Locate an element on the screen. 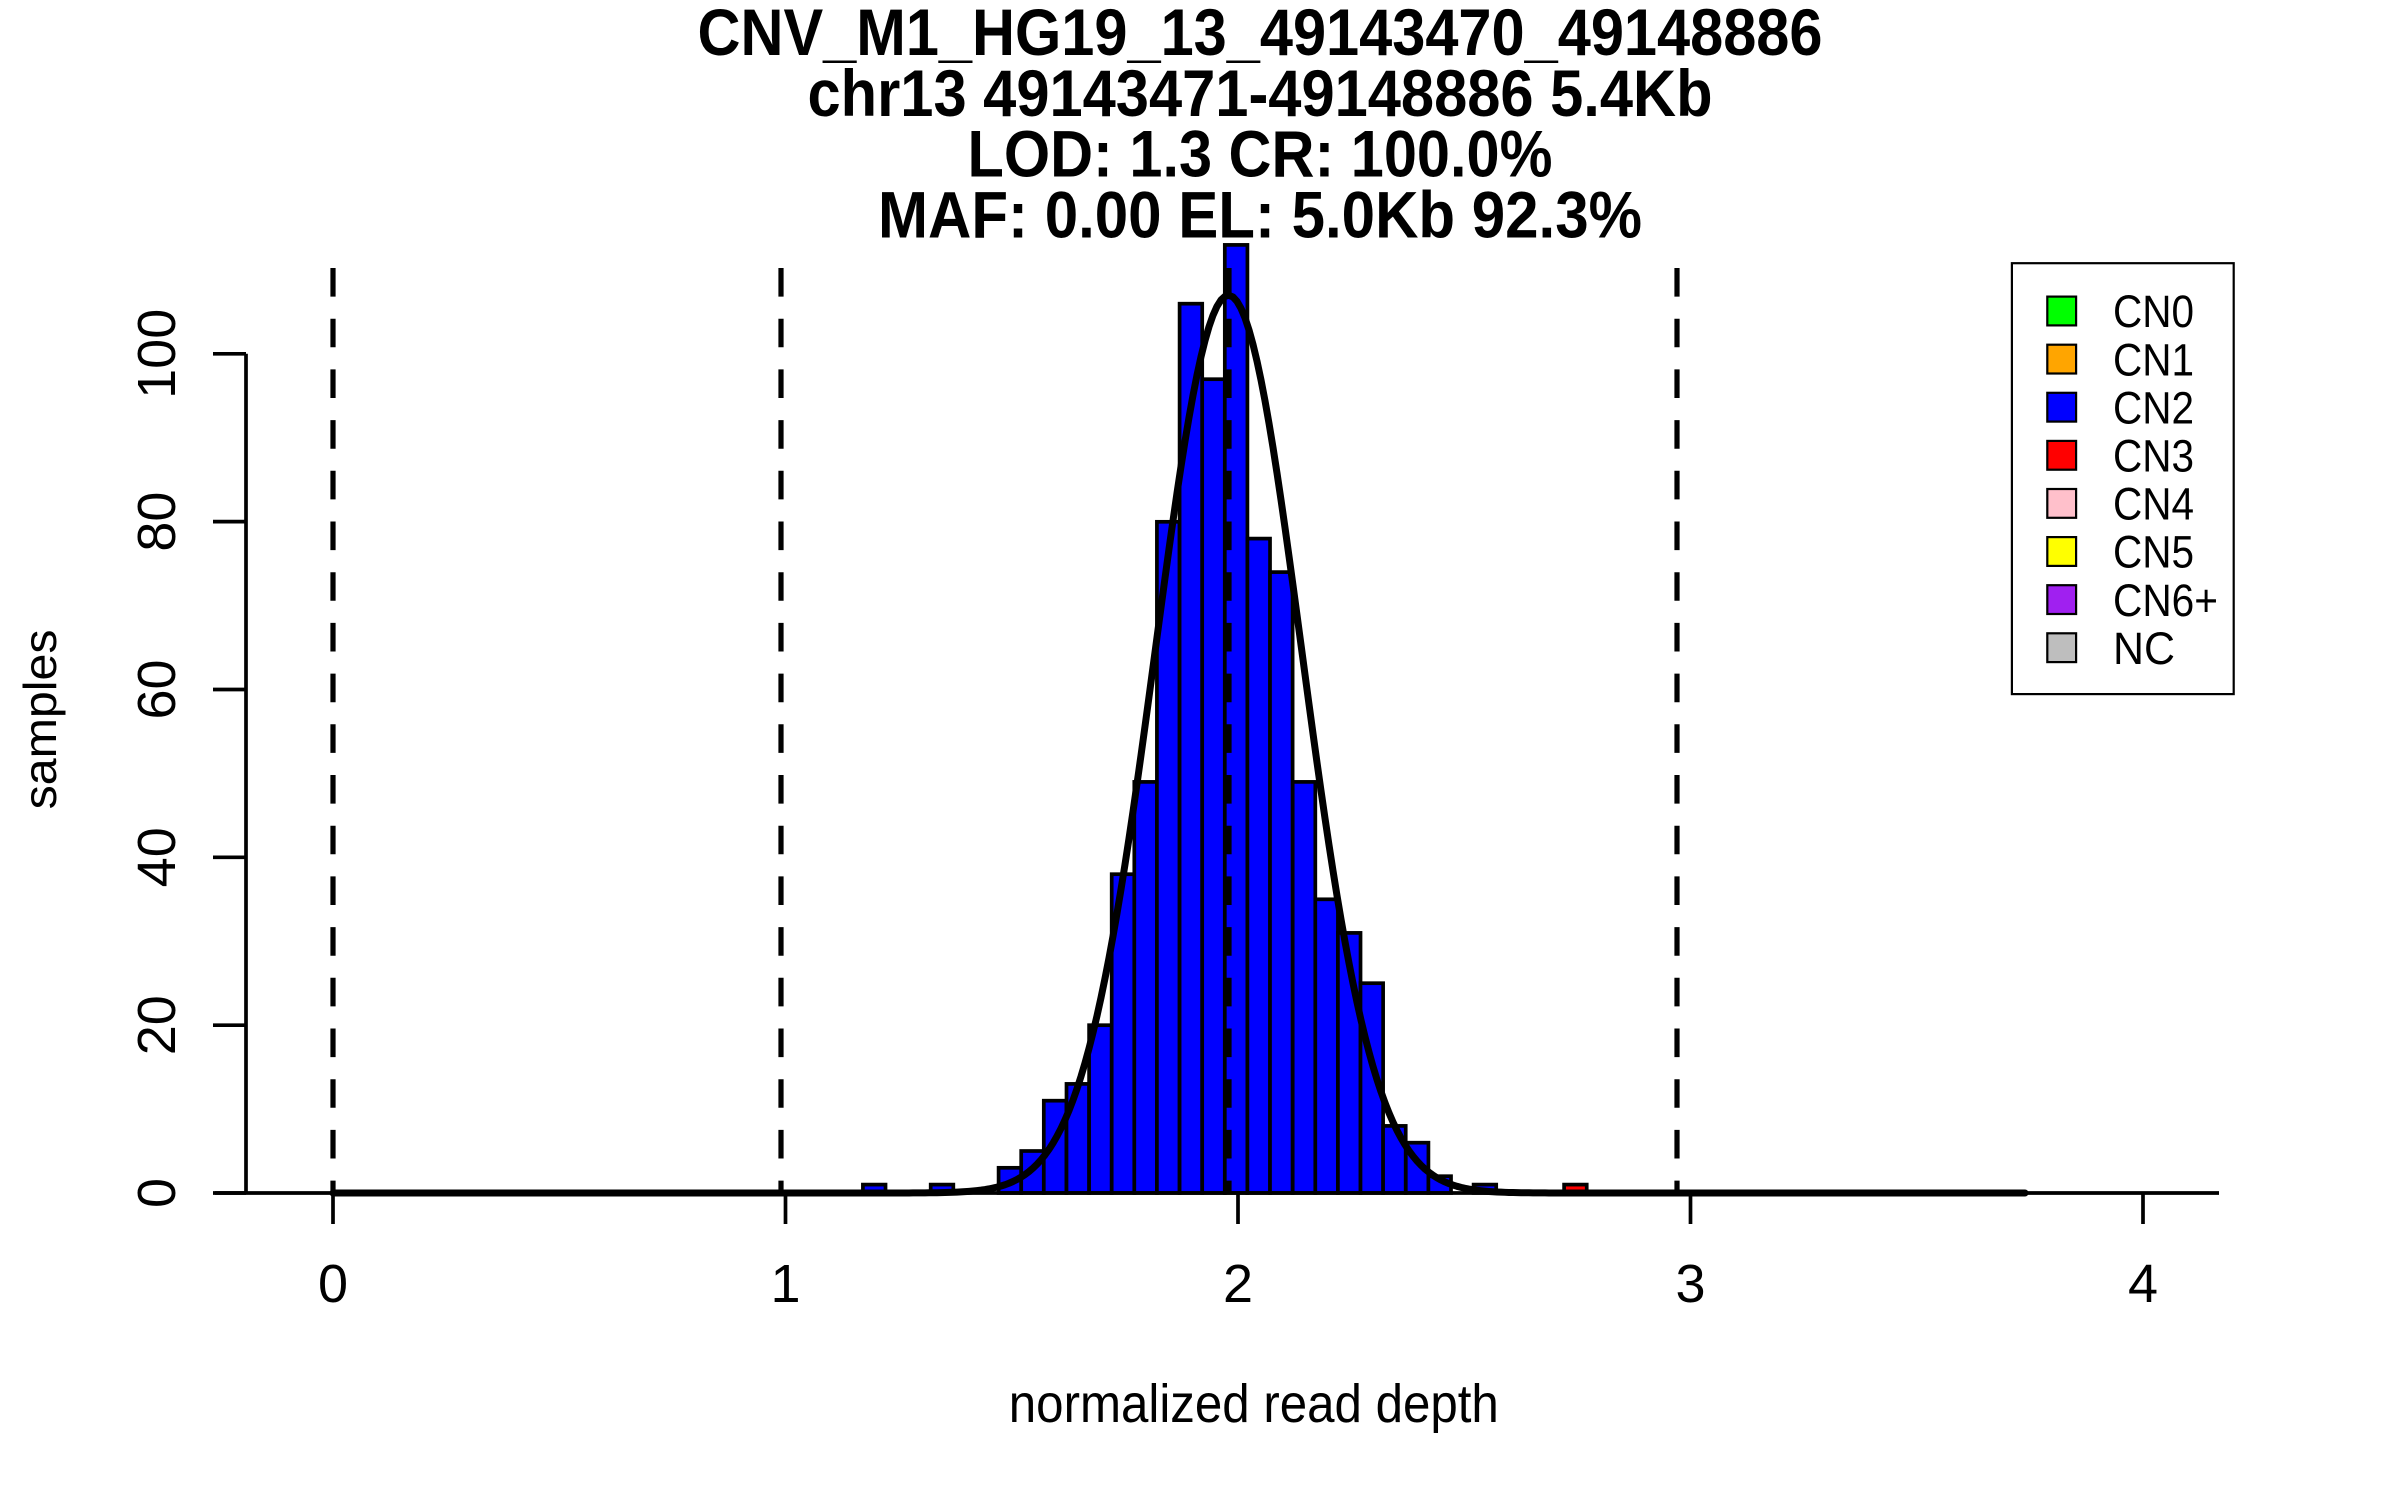 The image size is (2400, 1500). svg-text: CN0 is located at coordinates (2153, 311).